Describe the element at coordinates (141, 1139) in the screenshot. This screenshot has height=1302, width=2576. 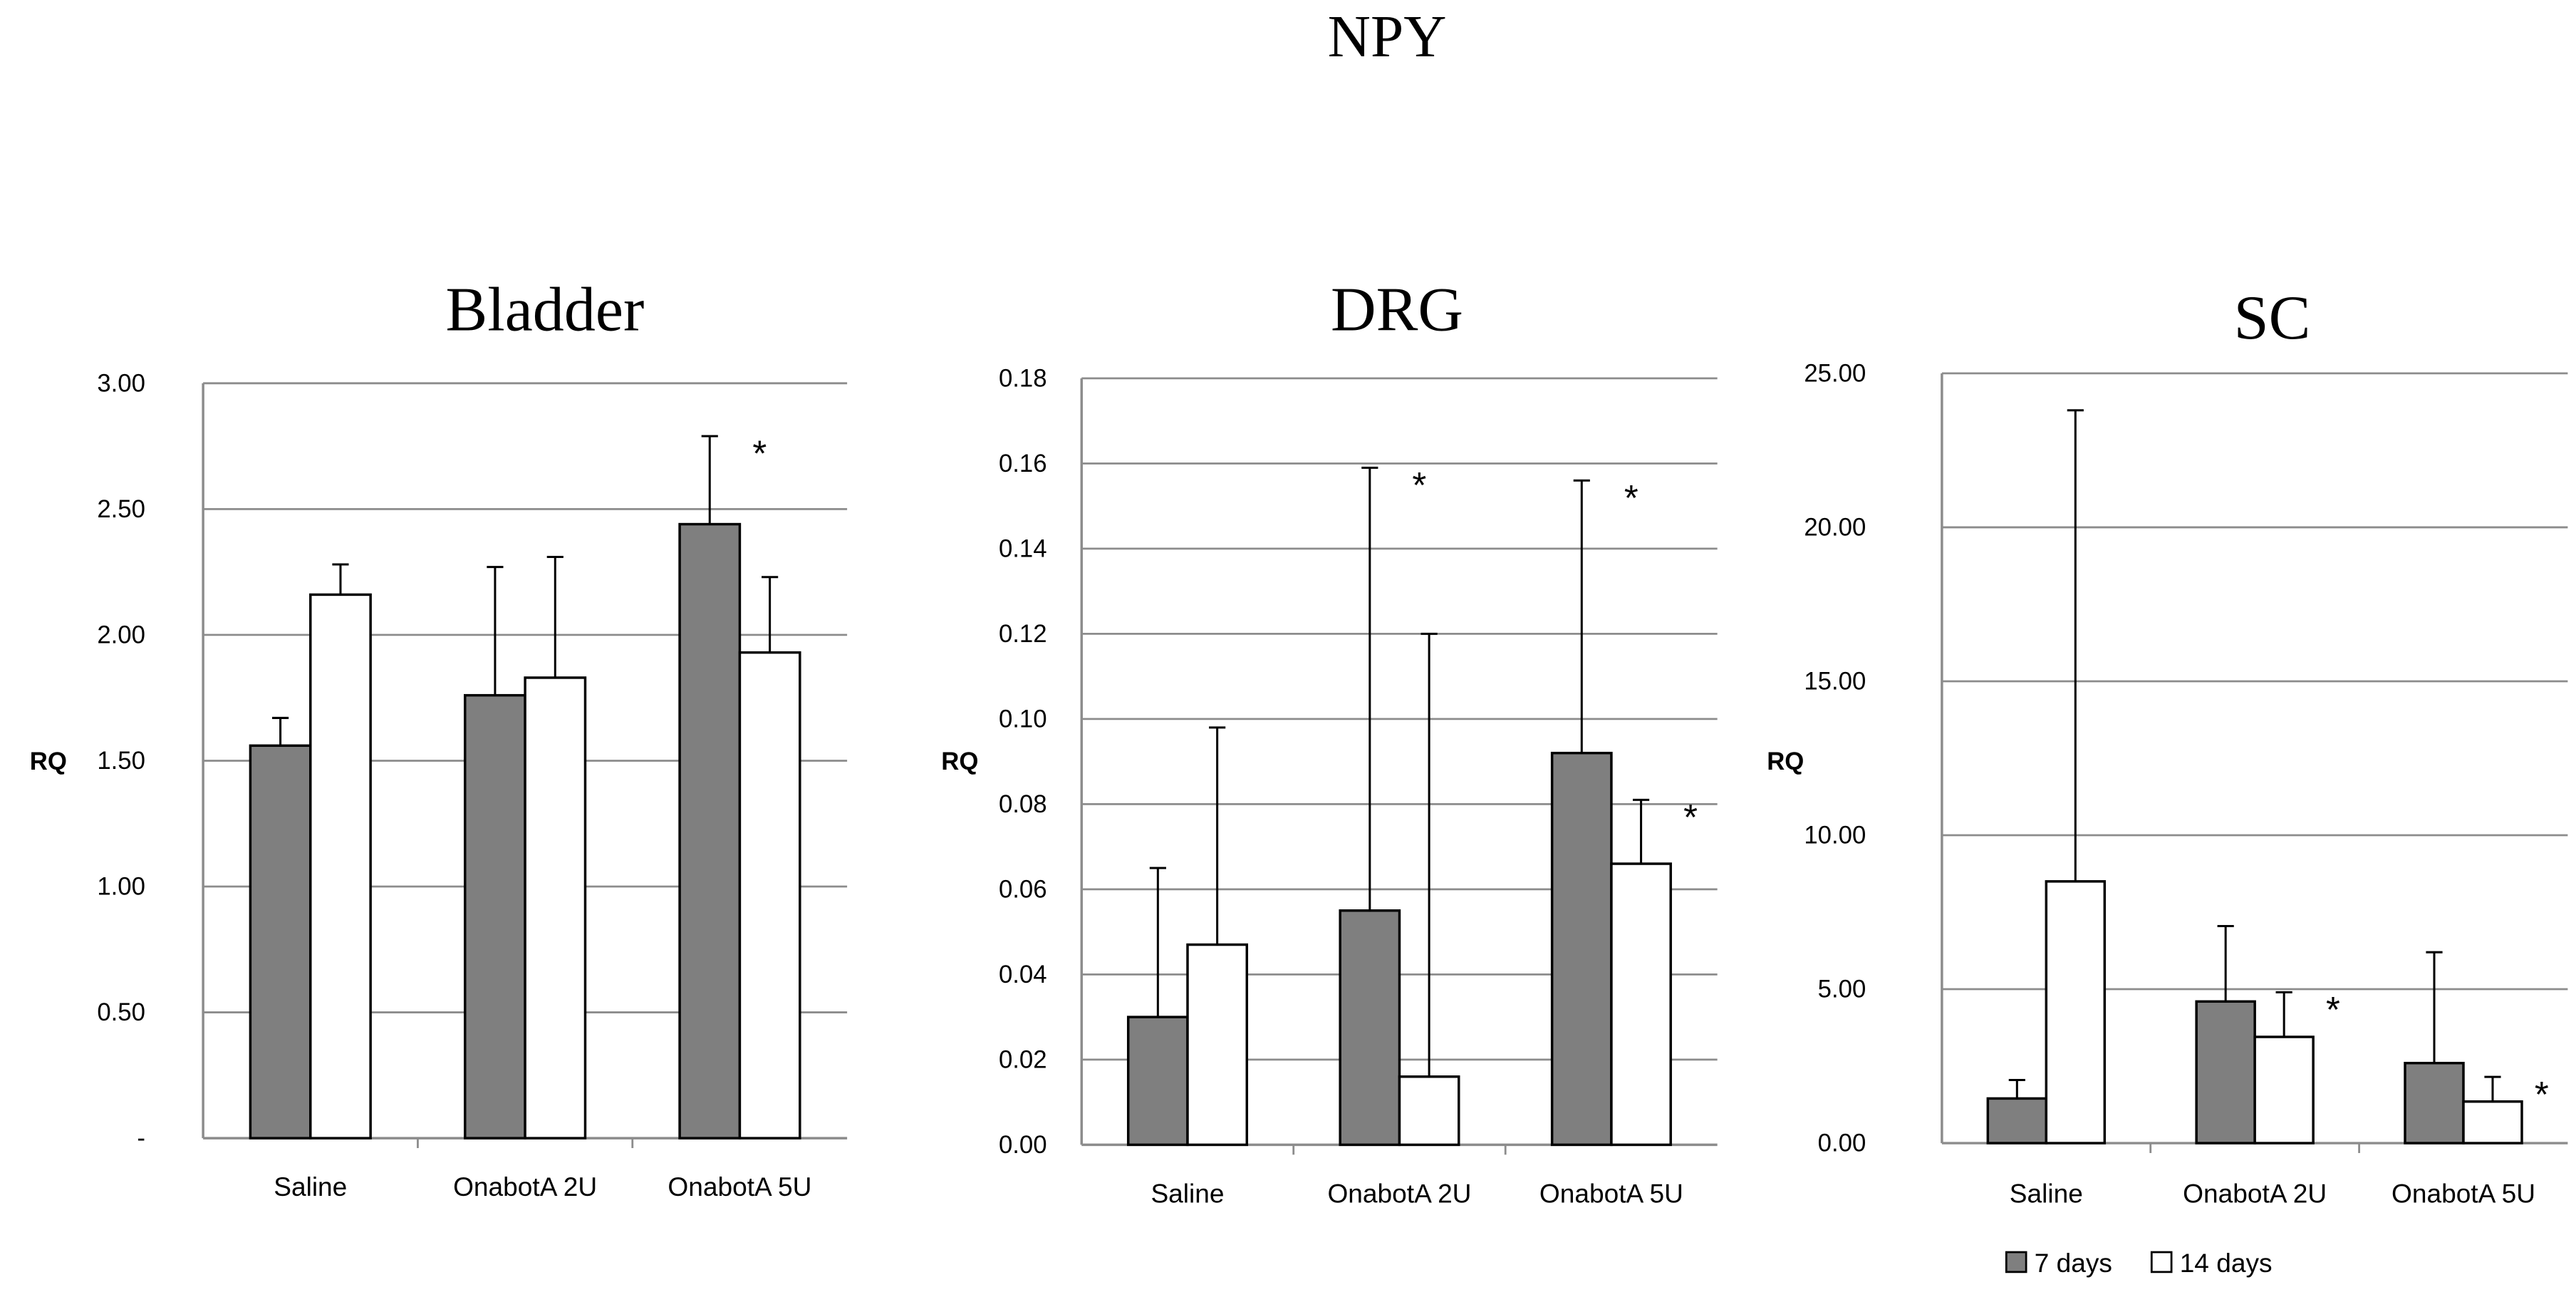
I see `y-tick-label: -` at that location.